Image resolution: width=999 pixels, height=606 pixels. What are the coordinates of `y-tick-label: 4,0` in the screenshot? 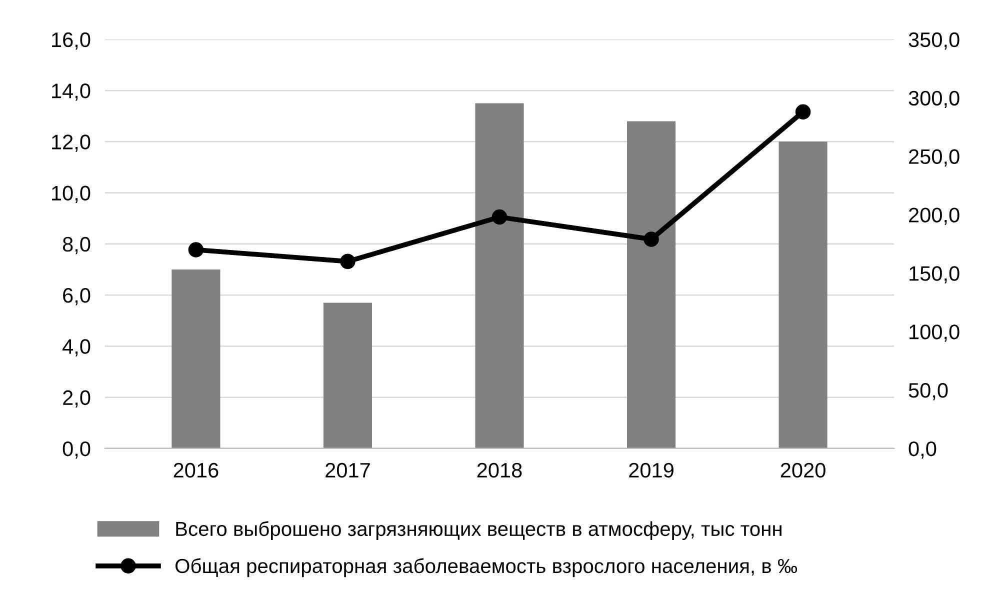 It's located at (76, 347).